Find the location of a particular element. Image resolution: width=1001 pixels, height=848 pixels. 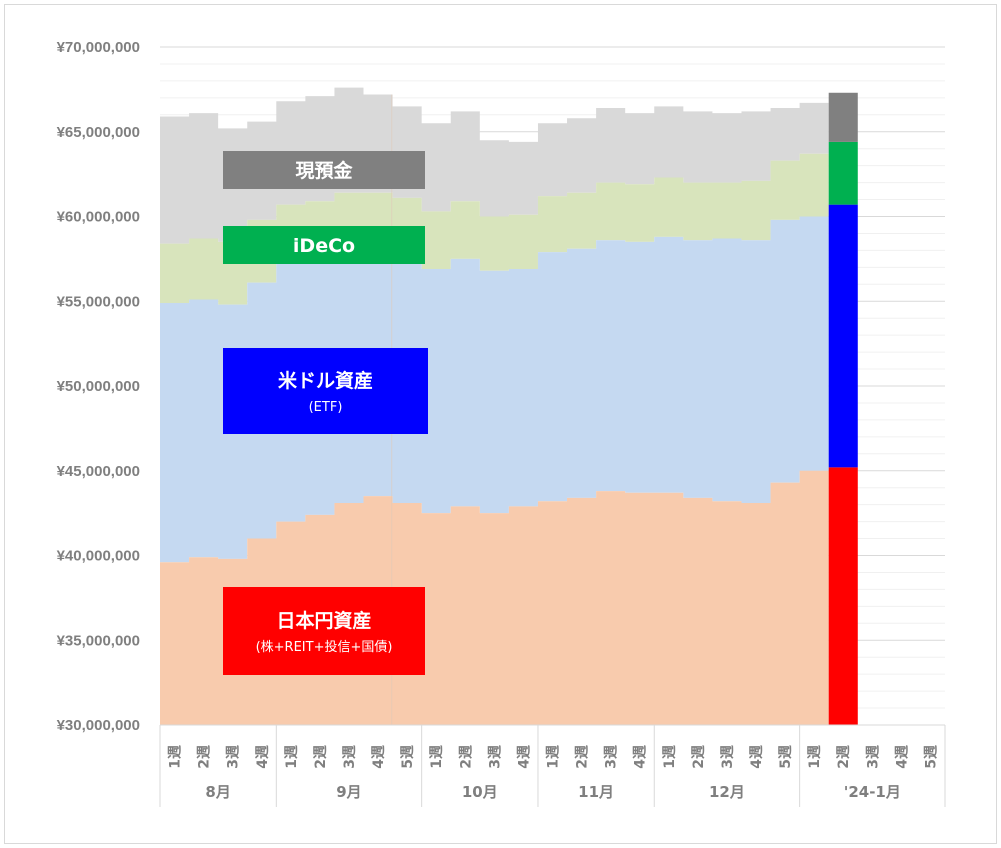

y-tick-label: ¥60,000,000 is located at coordinates (98, 217).